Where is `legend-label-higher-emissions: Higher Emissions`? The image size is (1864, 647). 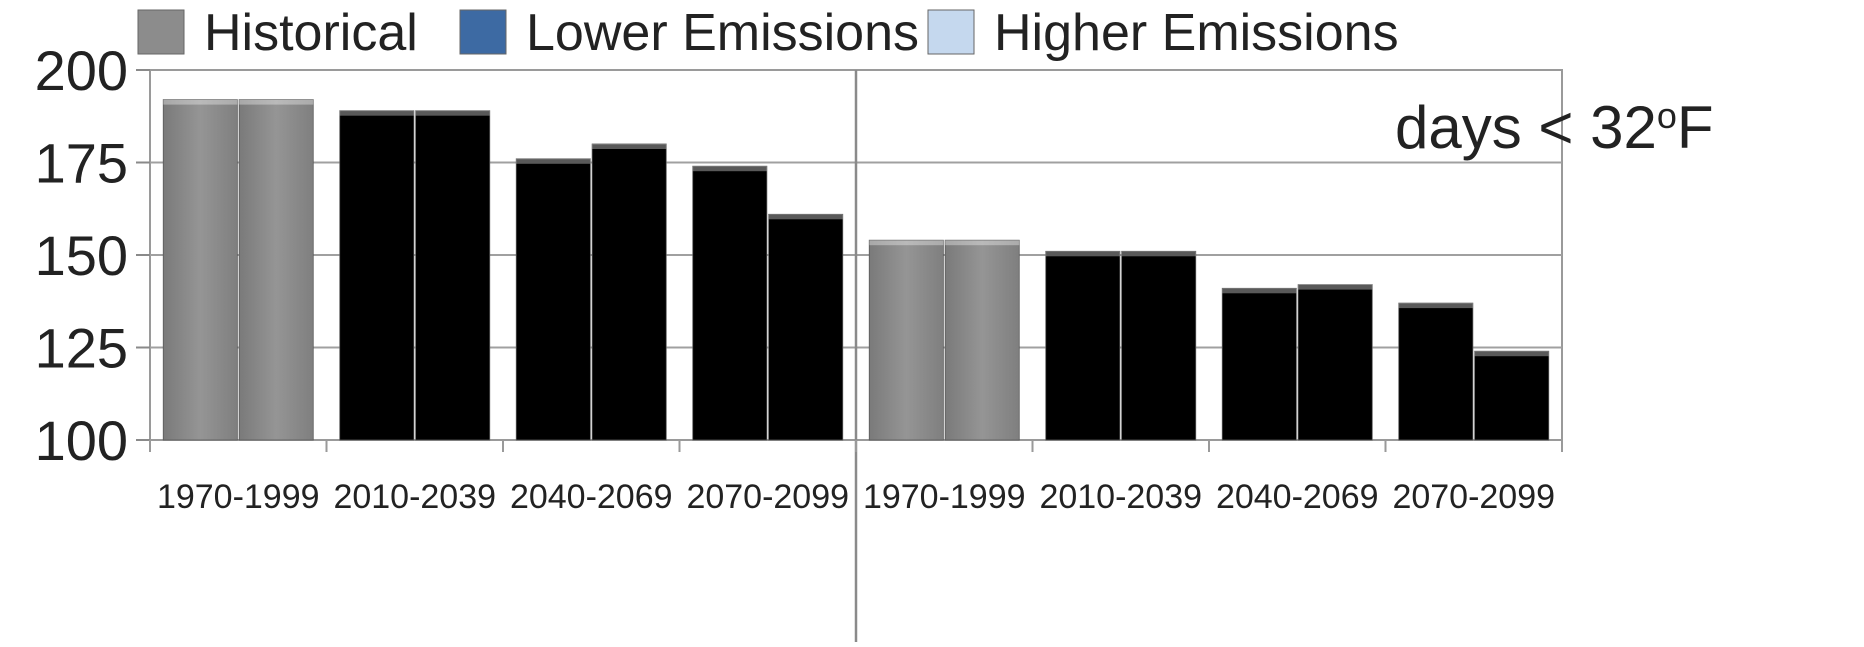 legend-label-higher-emissions: Higher Emissions is located at coordinates (1196, 33).